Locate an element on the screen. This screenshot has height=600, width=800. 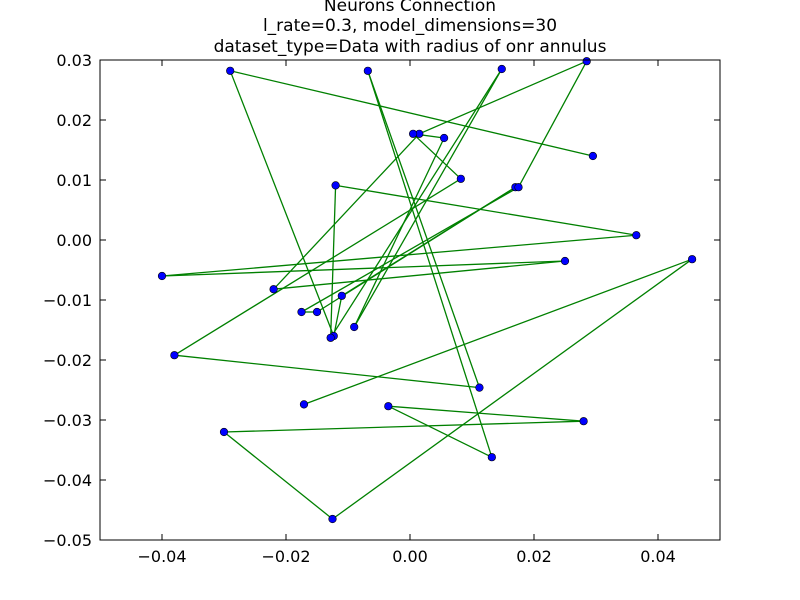
y-tick-label: −0.05 is located at coordinates (67, 540).